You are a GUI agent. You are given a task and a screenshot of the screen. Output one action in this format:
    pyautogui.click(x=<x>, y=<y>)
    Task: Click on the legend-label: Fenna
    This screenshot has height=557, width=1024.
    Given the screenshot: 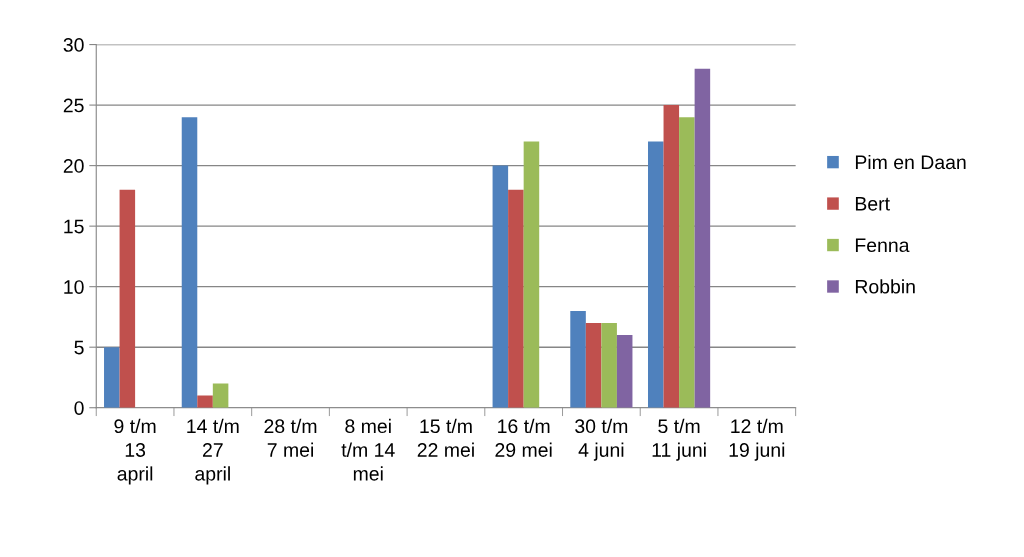 What is the action you would take?
    pyautogui.click(x=882, y=245)
    